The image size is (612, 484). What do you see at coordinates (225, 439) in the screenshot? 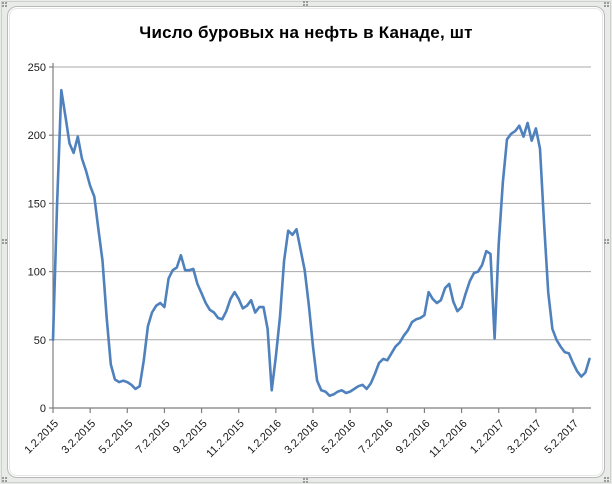
I see `x-tick-label: 11.2.2015` at bounding box center [225, 439].